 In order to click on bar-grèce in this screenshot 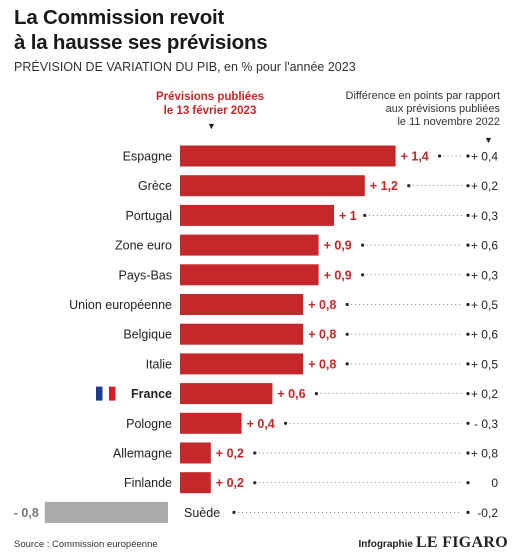, I will do `click(272, 186)`.